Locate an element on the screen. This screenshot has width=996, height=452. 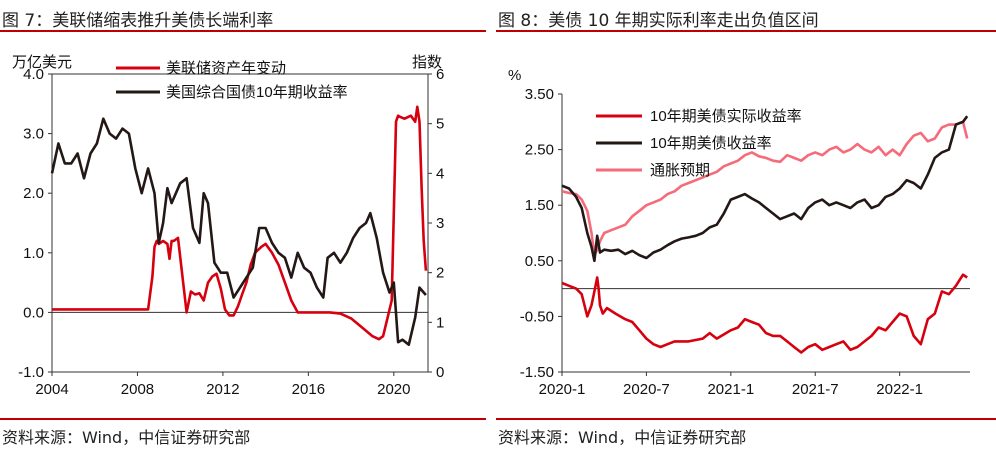
nominal-yield-10y-line is located at coordinates (765, 189).